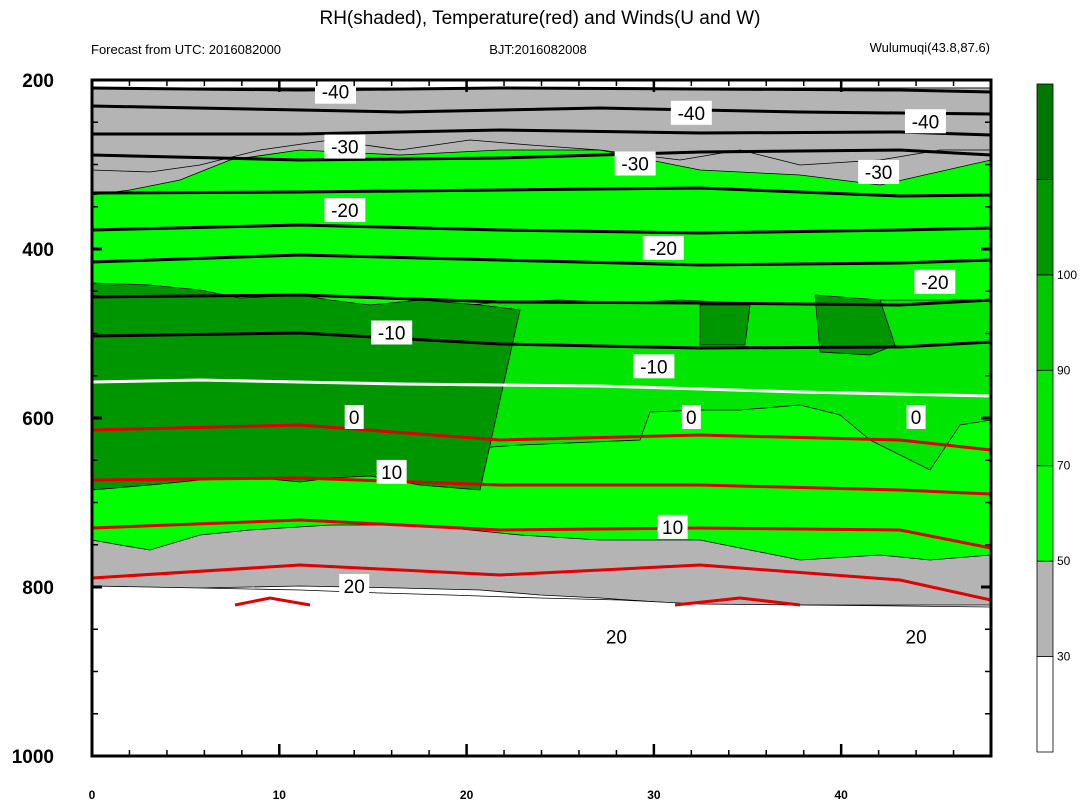 This screenshot has height=806, width=1087. What do you see at coordinates (541, 534) in the screenshot?
I see `isotherm-20-a` at bounding box center [541, 534].